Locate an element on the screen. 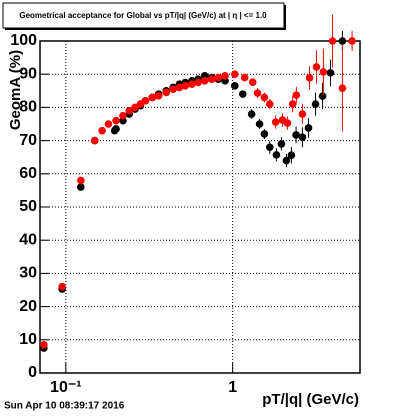 This screenshot has width=400, height=419. x-axis-label: pT/|q| (GeV/c) is located at coordinates (310, 399).